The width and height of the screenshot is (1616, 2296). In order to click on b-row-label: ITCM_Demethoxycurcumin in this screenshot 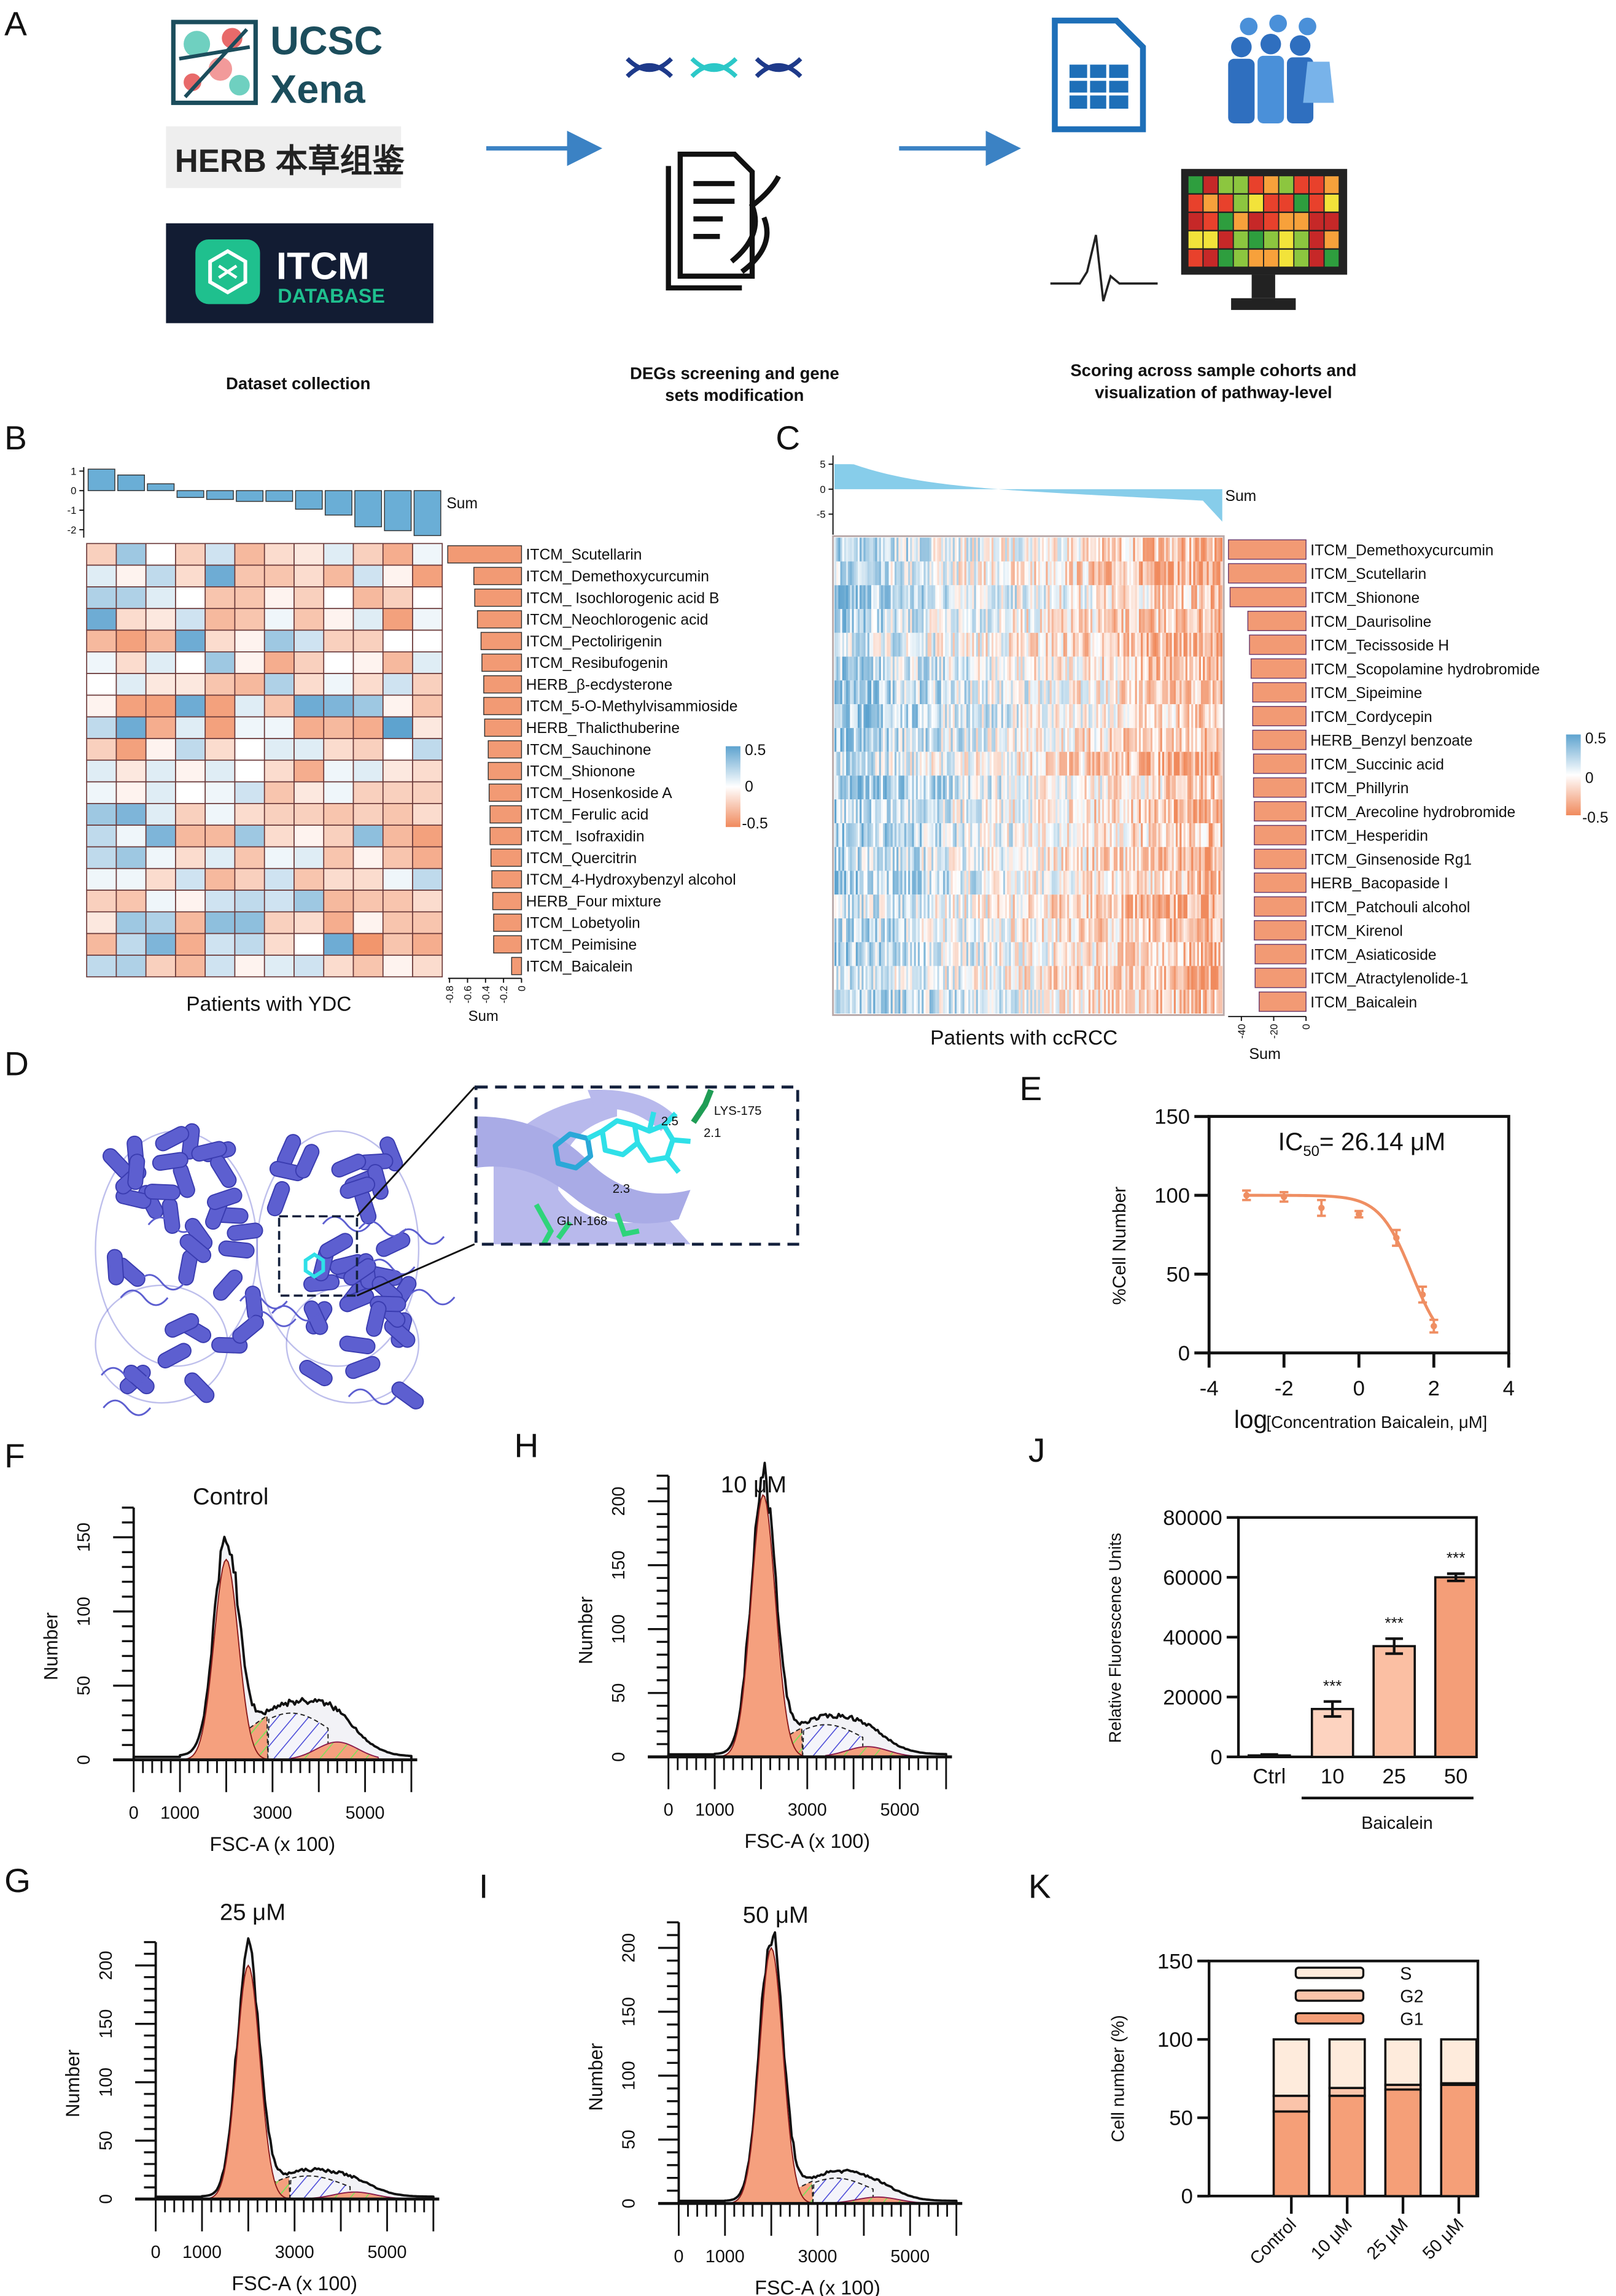, I will do `click(617, 576)`.